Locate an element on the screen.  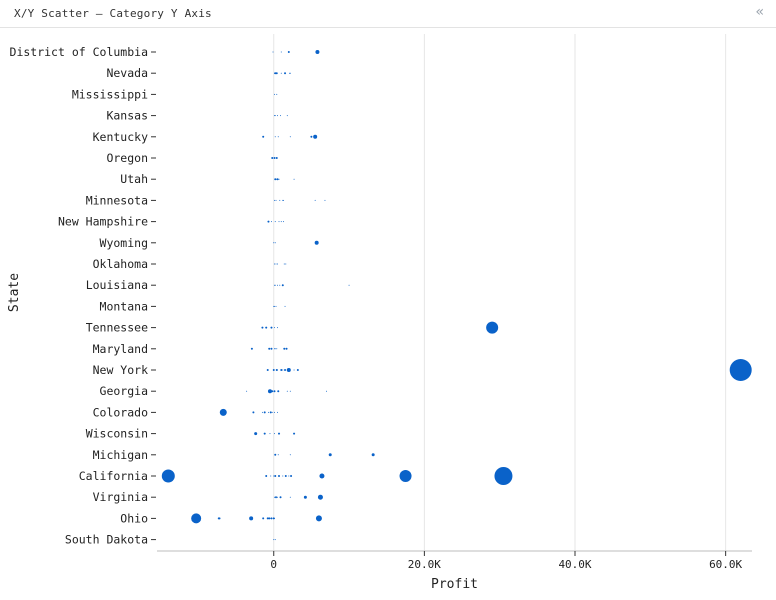
double-chevron-left-icon: « is located at coordinates (759, 12).